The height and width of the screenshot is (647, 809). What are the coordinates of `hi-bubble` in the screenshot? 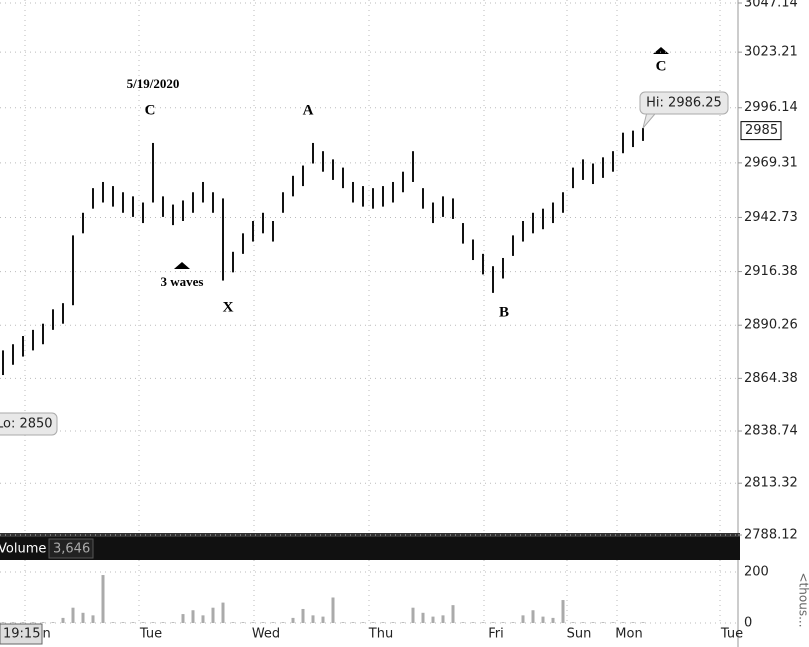 It's located at (684, 103).